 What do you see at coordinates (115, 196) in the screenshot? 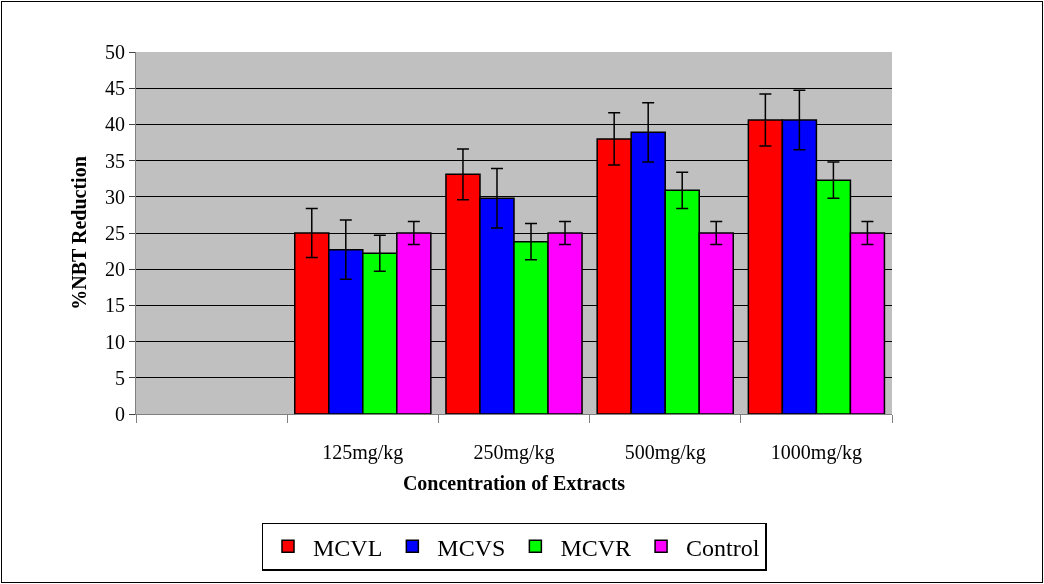
I see `y-tick-label: 30` at bounding box center [115, 196].